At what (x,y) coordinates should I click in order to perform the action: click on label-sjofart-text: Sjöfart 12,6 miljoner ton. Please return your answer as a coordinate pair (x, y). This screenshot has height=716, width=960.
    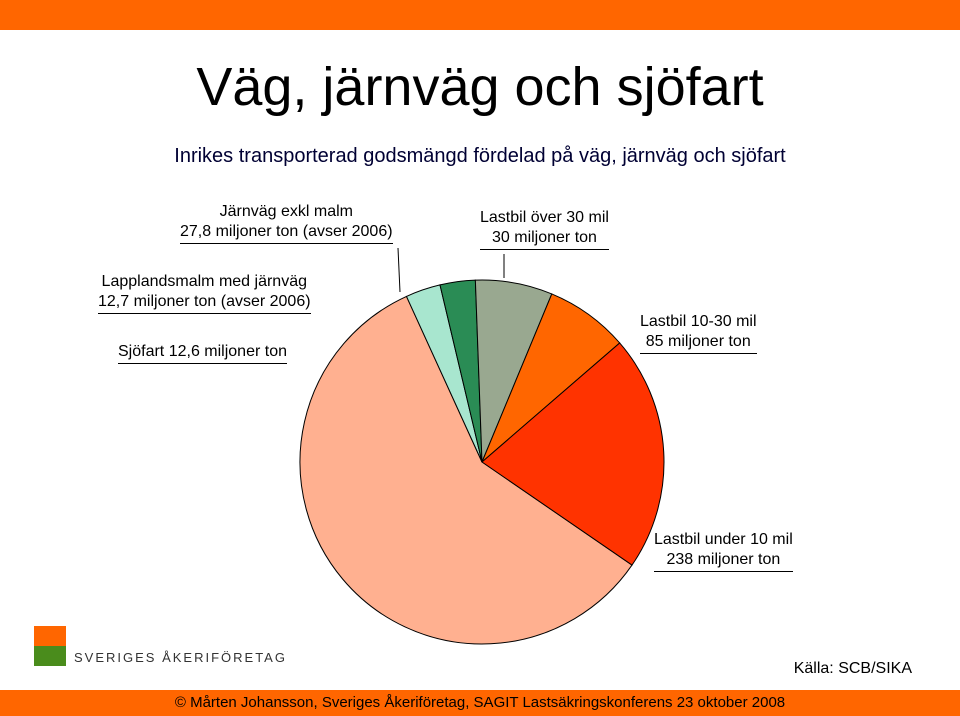
    Looking at the image, I should click on (202, 352).